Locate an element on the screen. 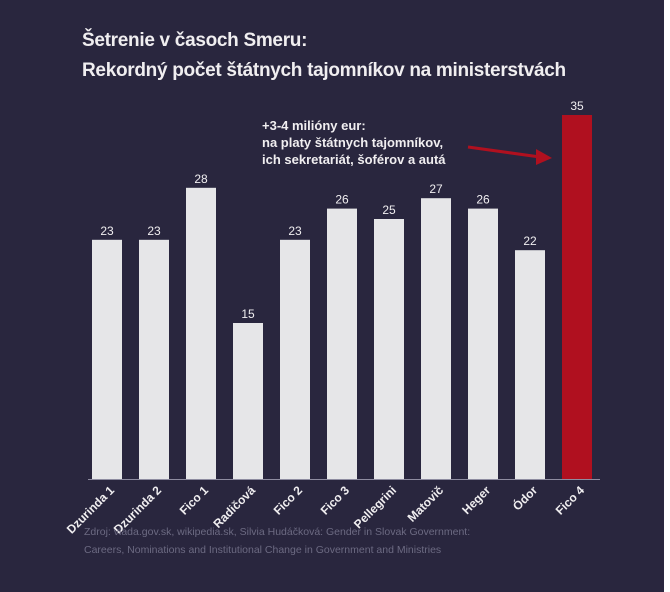 This screenshot has height=592, width=670. chart-title: Šetrenie v časoch Smeru: is located at coordinates (195, 40).